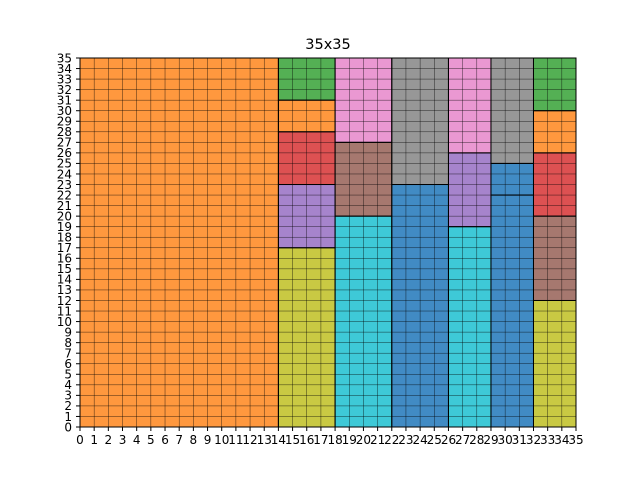 This screenshot has height=480, width=640. Describe the element at coordinates (165, 440) in the screenshot. I see `x-tick-label: 6` at that location.